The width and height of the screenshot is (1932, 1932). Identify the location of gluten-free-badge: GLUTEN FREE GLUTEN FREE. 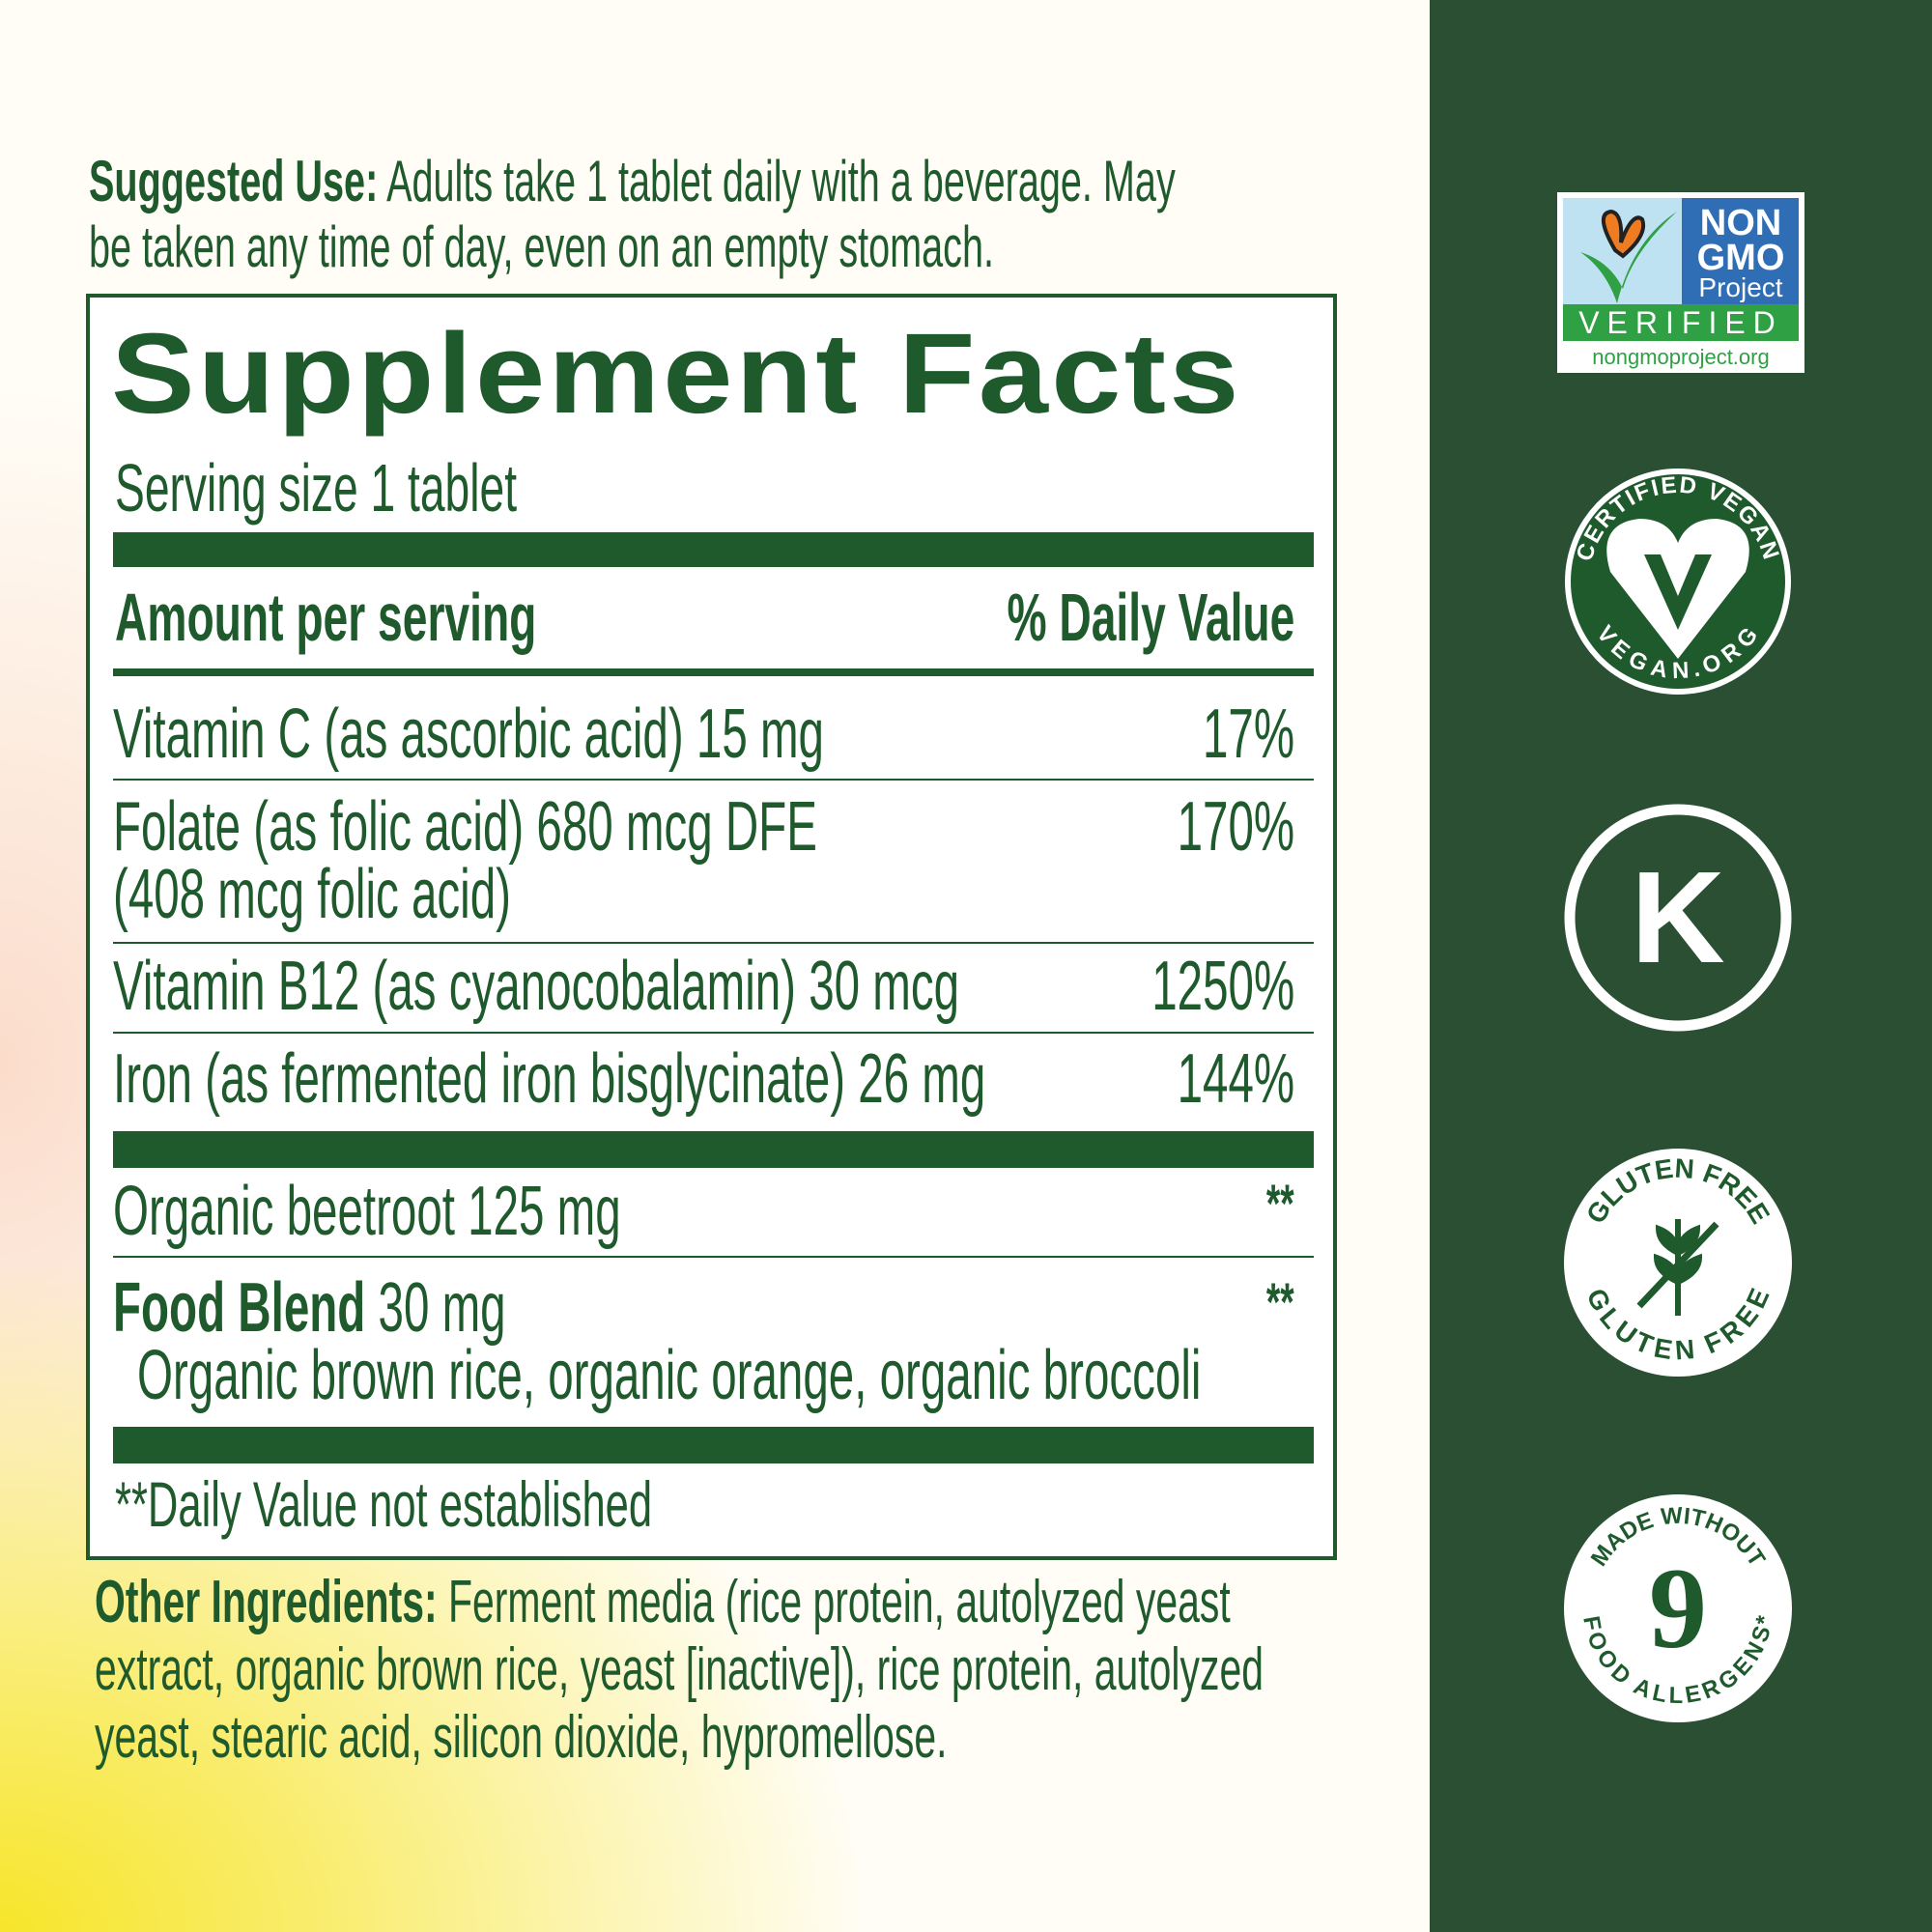
(1678, 1263).